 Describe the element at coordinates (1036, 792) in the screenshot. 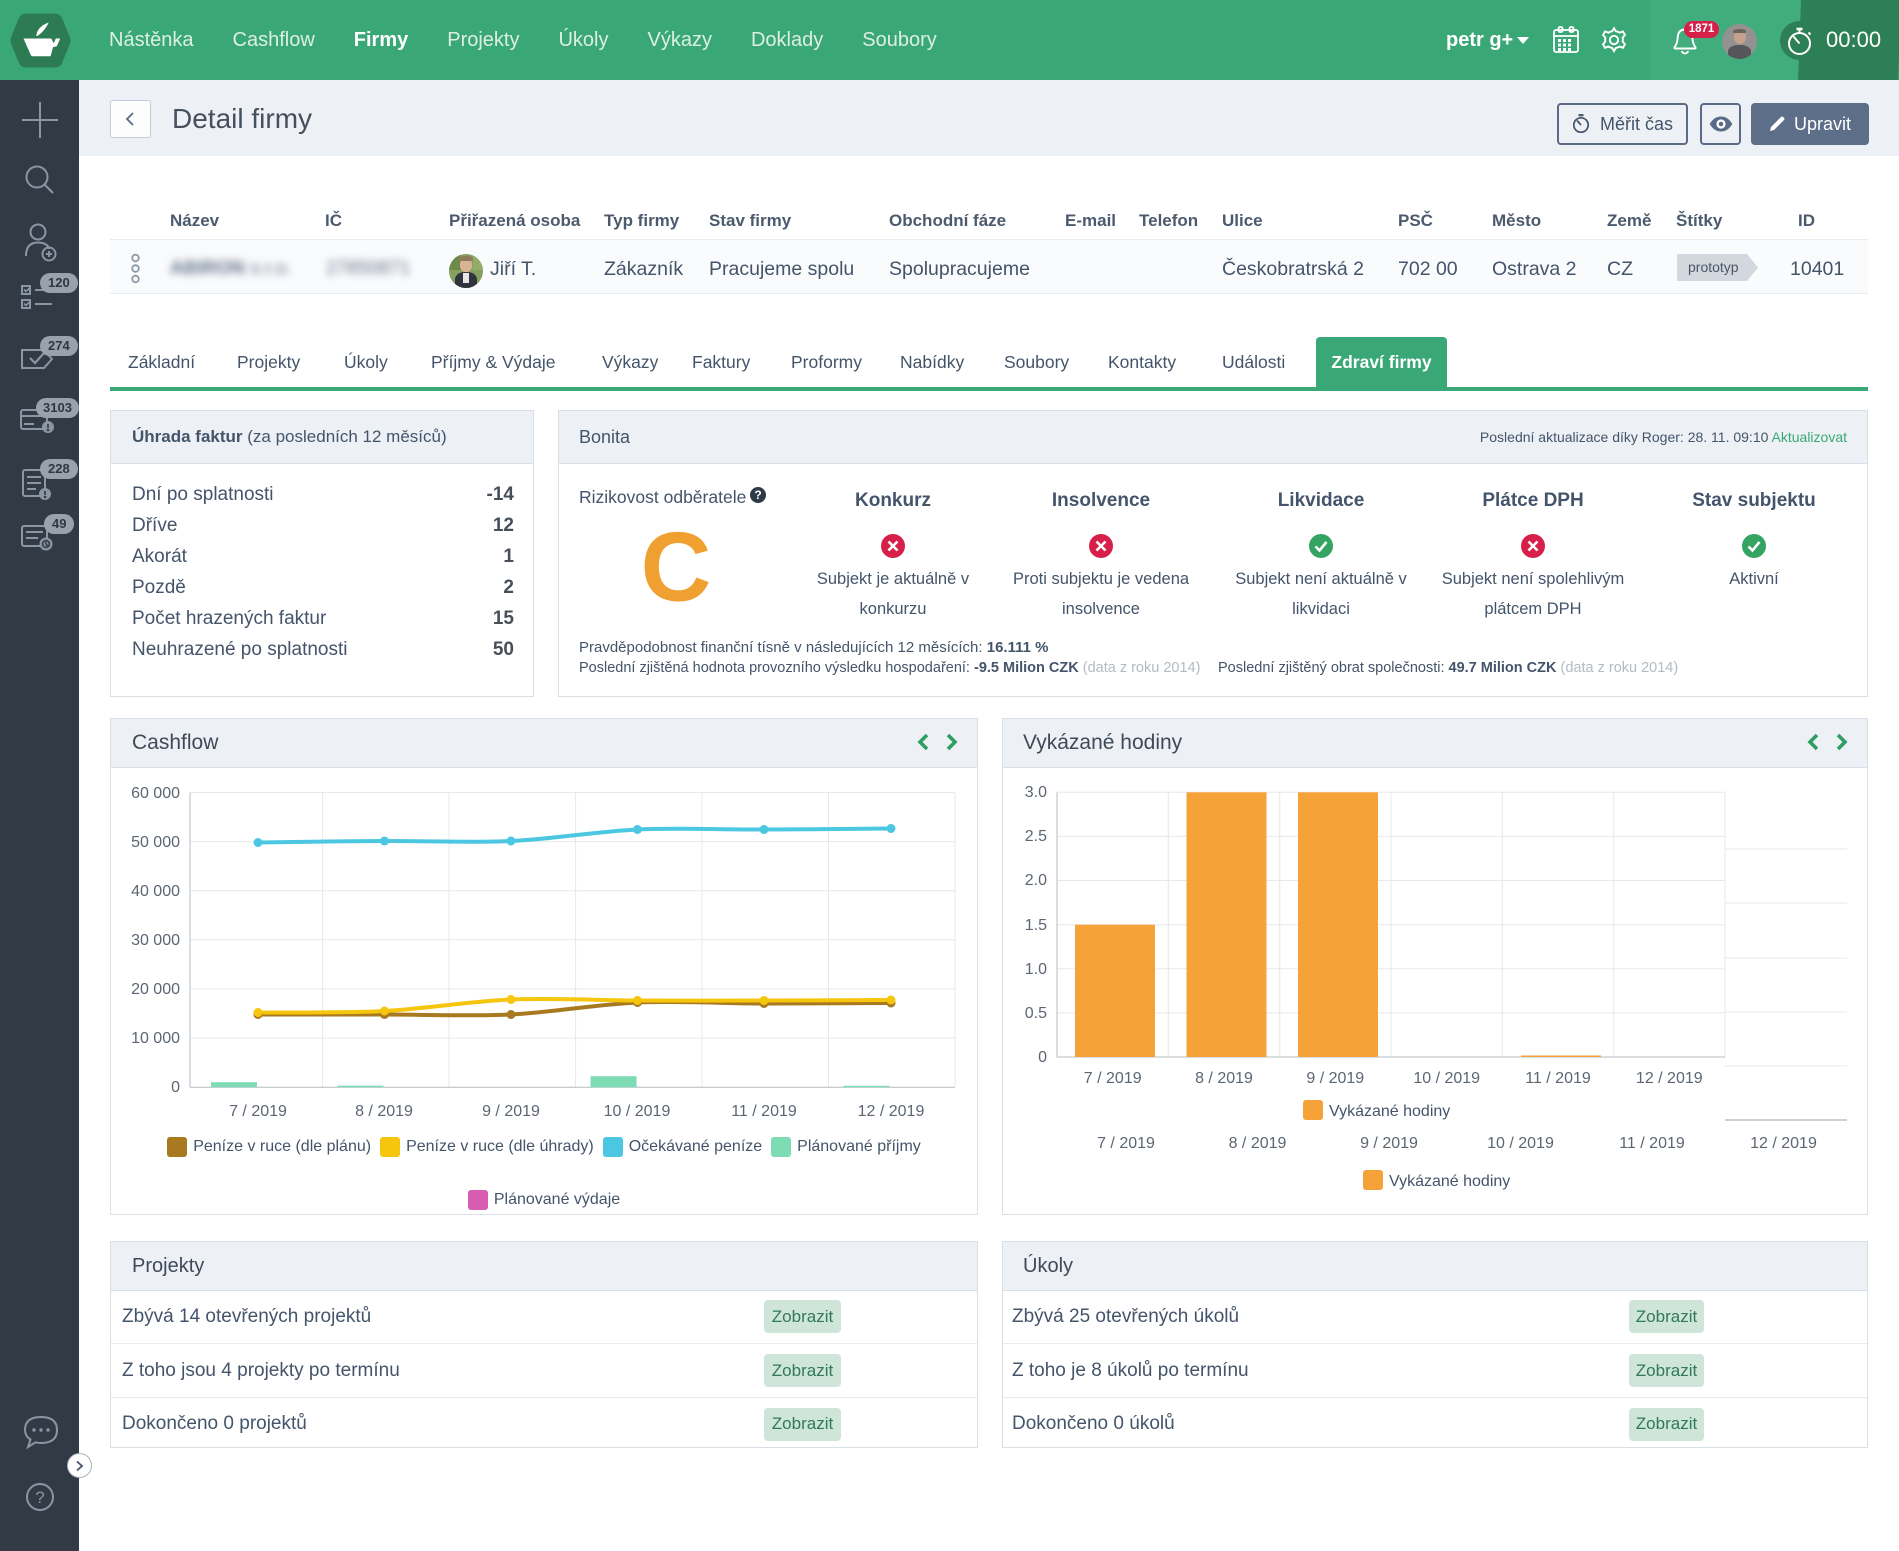

I see `svg-text: 3.0` at that location.